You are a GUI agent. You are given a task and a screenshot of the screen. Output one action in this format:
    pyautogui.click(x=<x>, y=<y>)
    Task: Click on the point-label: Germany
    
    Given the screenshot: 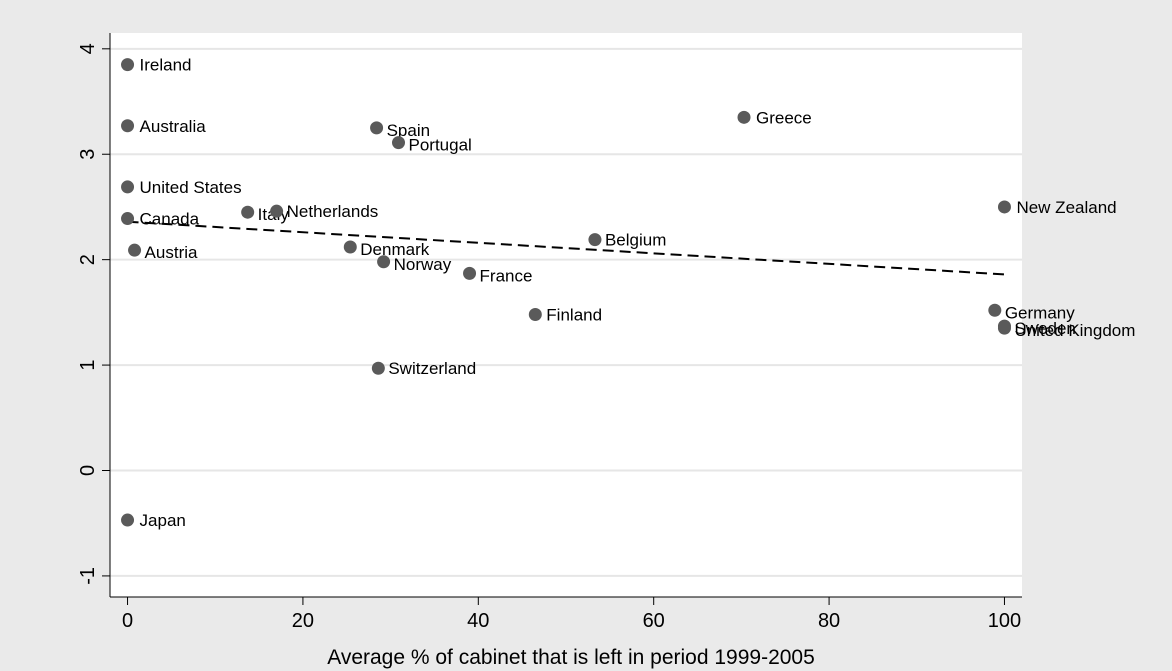 What is the action you would take?
    pyautogui.click(x=1040, y=312)
    